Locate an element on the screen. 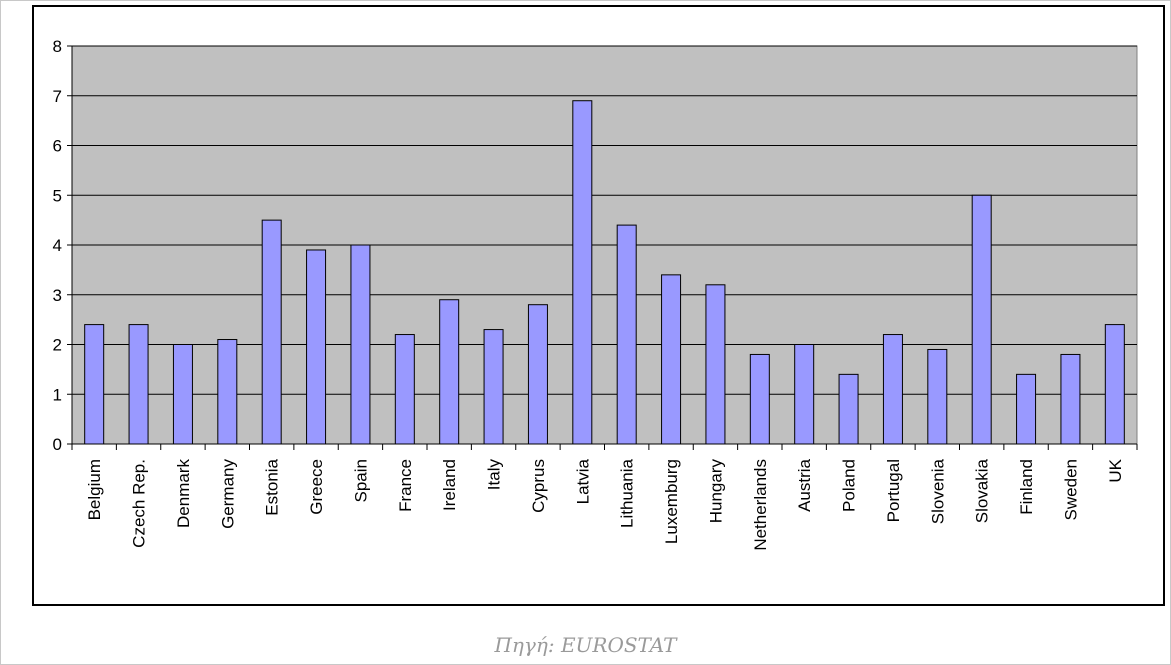 The width and height of the screenshot is (1171, 665). bar-estonia is located at coordinates (271, 332).